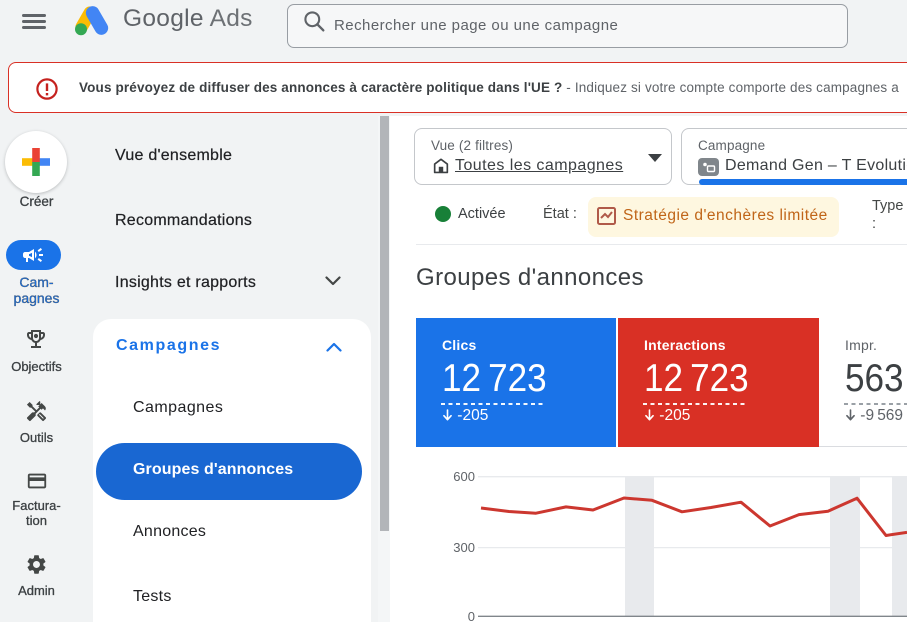 Image resolution: width=907 pixels, height=622 pixels. Describe the element at coordinates (464, 476) in the screenshot. I see `svg-text: 600` at that location.